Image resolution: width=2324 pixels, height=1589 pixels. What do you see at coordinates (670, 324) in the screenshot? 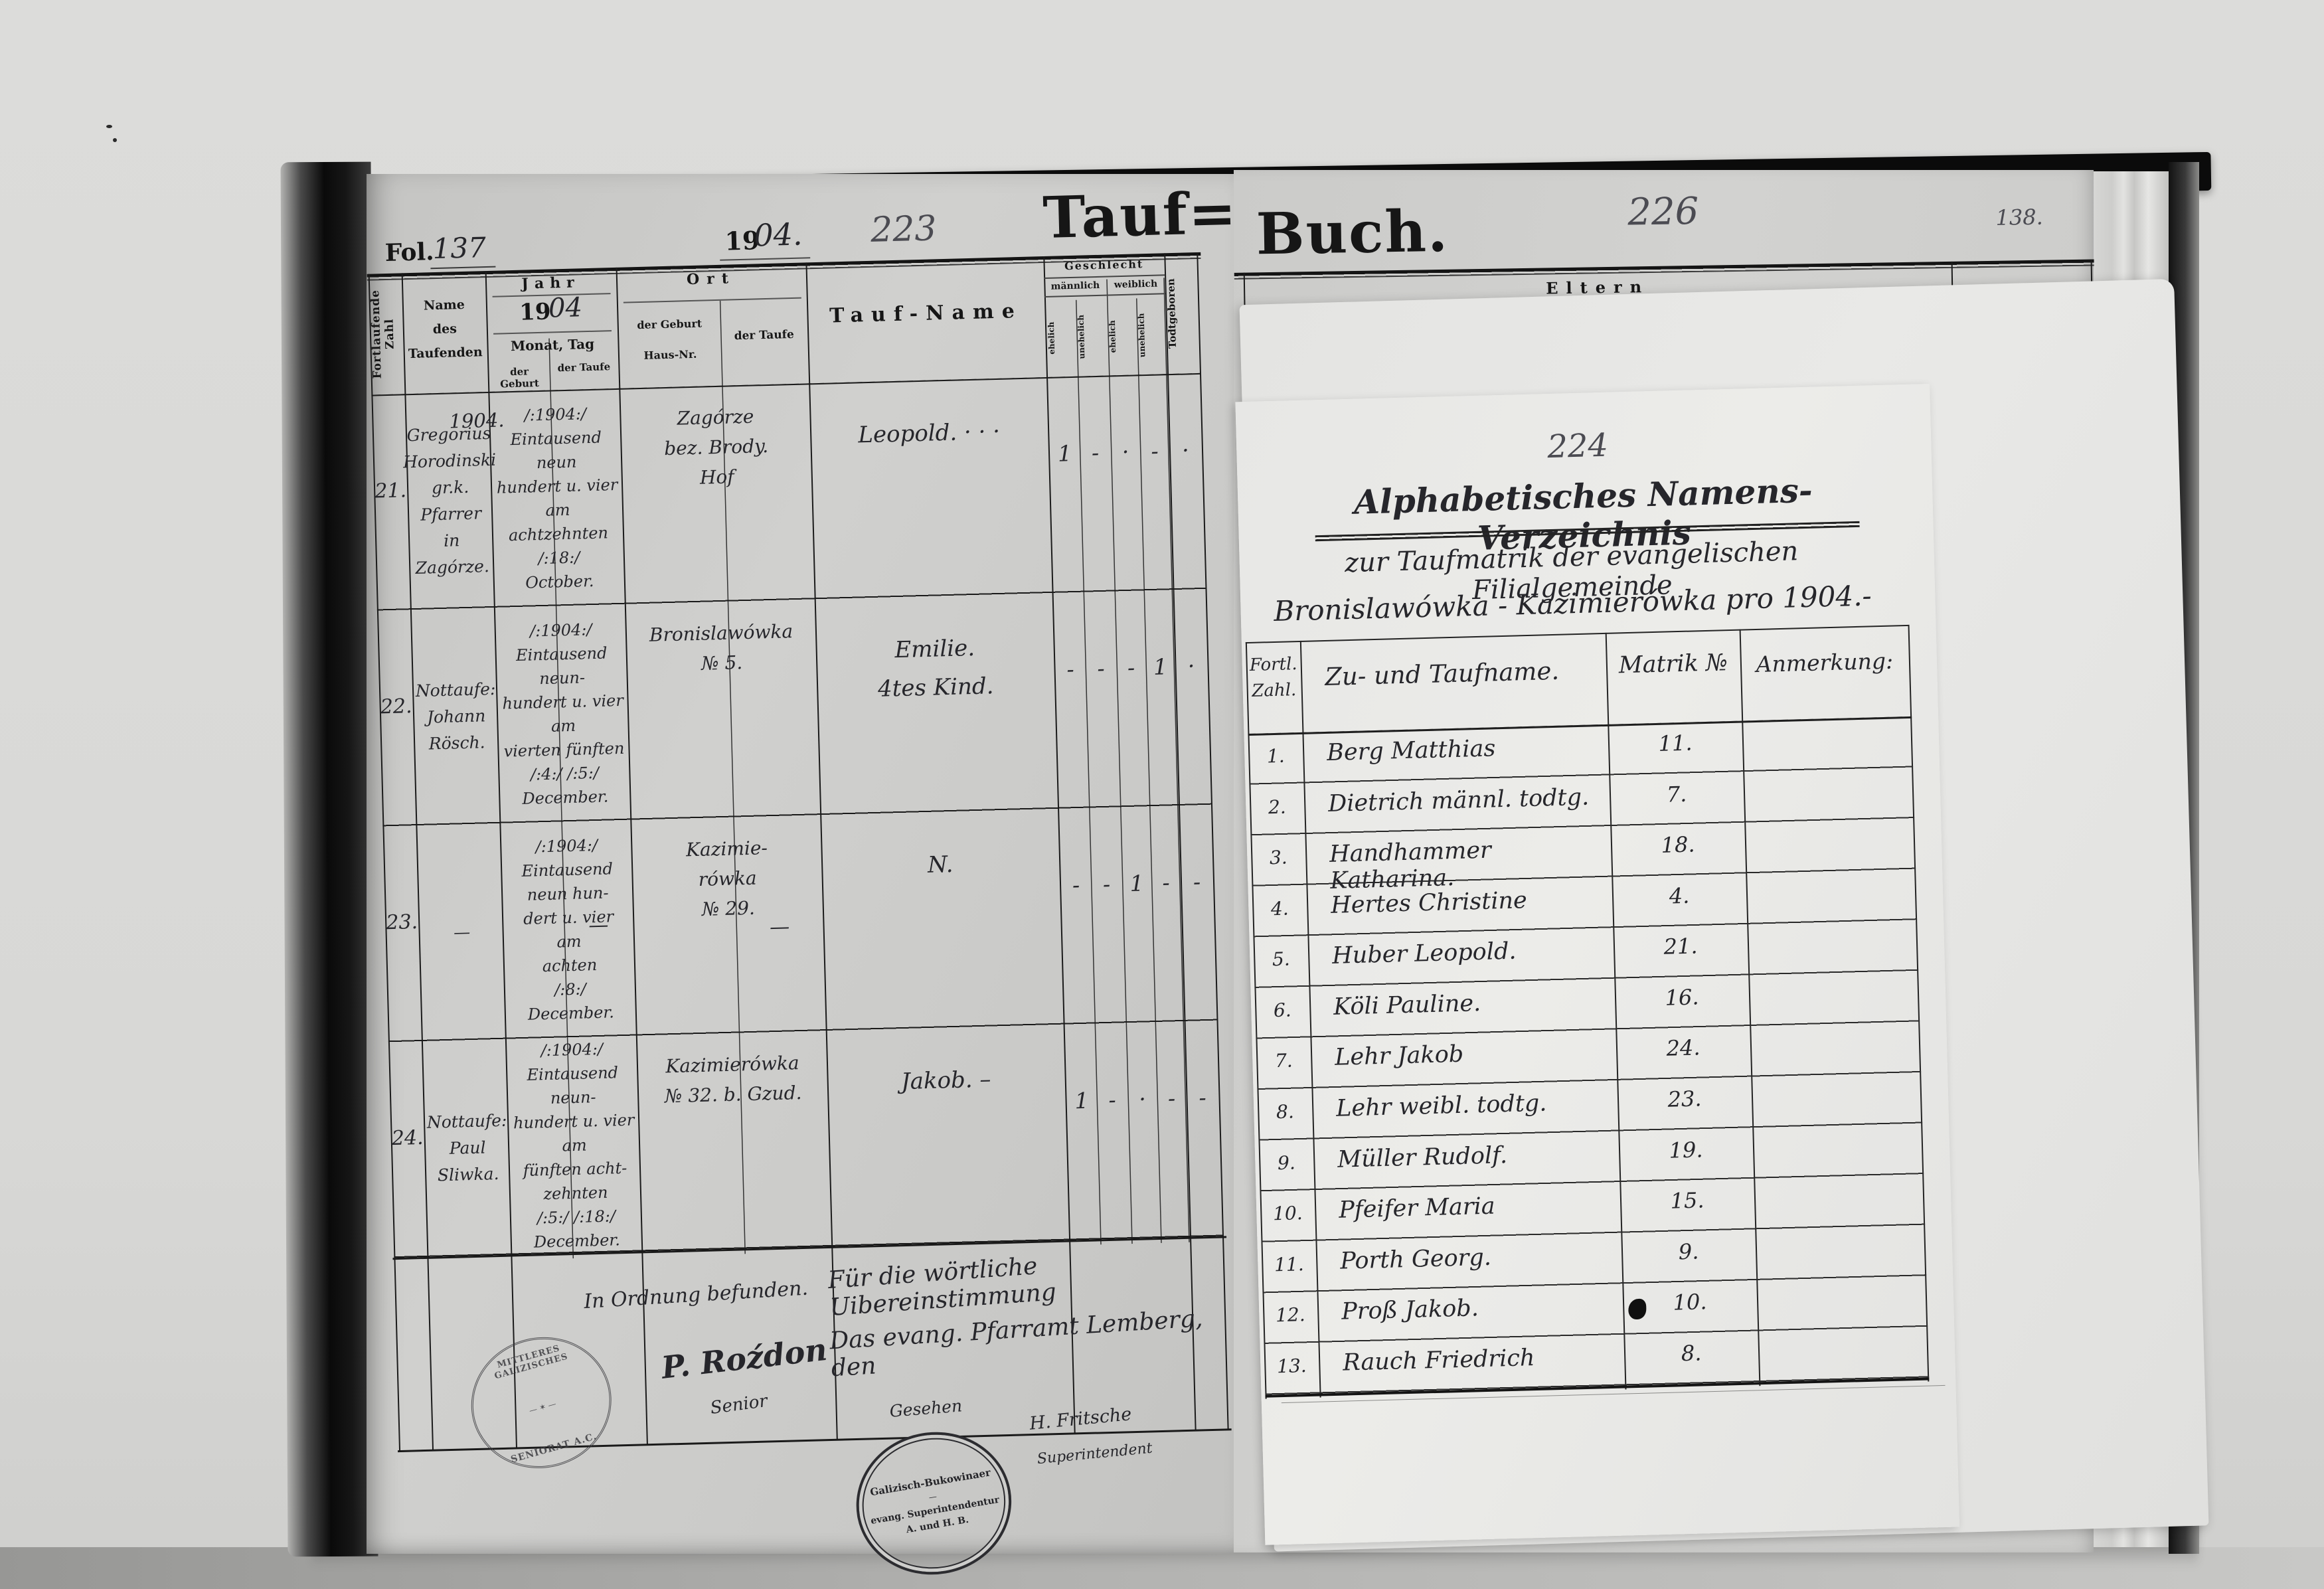
I see `col-header-ort-geburt: der Geburt` at bounding box center [670, 324].